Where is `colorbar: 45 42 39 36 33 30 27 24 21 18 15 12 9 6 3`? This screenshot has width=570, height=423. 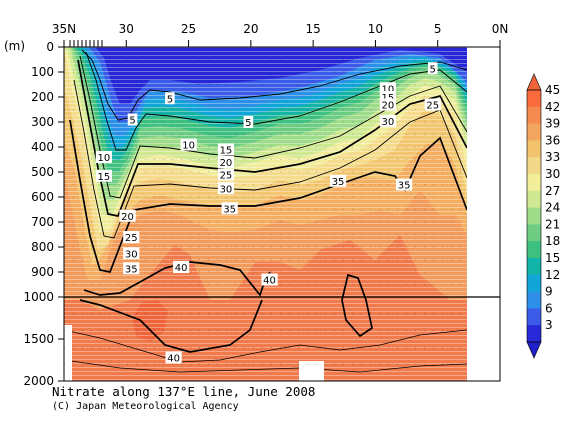
colorbar: 45 42 39 36 33 30 27 24 21 18 15 12 9 6 3 is located at coordinates (543, 216).